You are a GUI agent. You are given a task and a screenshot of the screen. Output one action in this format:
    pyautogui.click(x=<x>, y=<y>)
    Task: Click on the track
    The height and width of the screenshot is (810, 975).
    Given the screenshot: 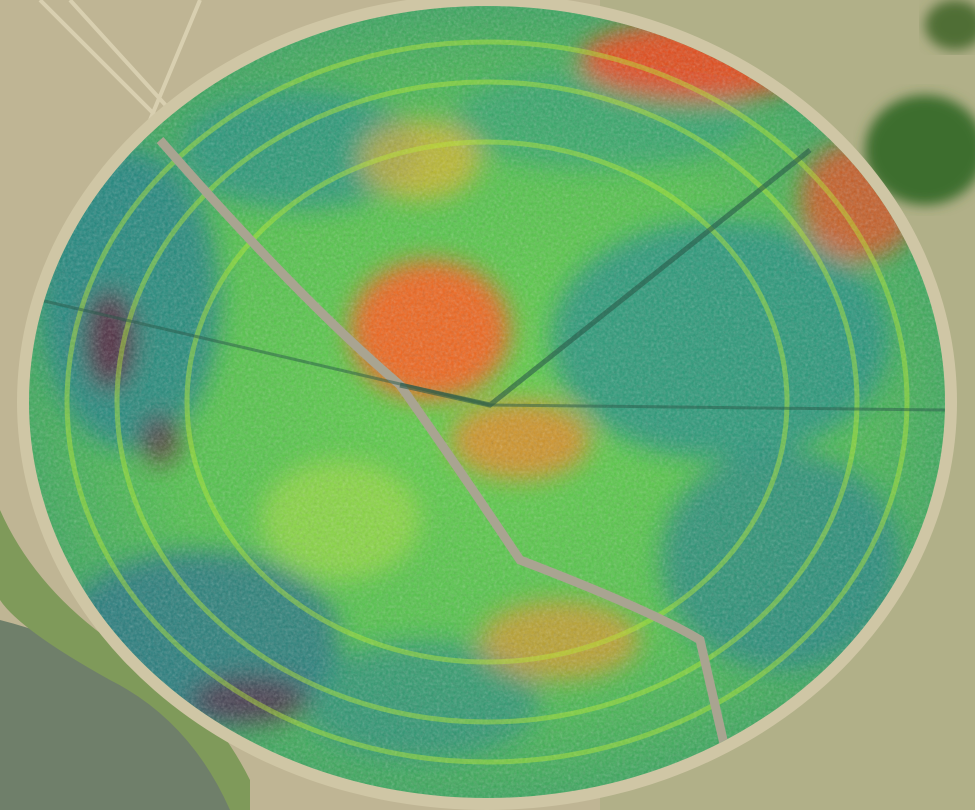 What is the action you would take?
    pyautogui.click(x=120, y=61)
    